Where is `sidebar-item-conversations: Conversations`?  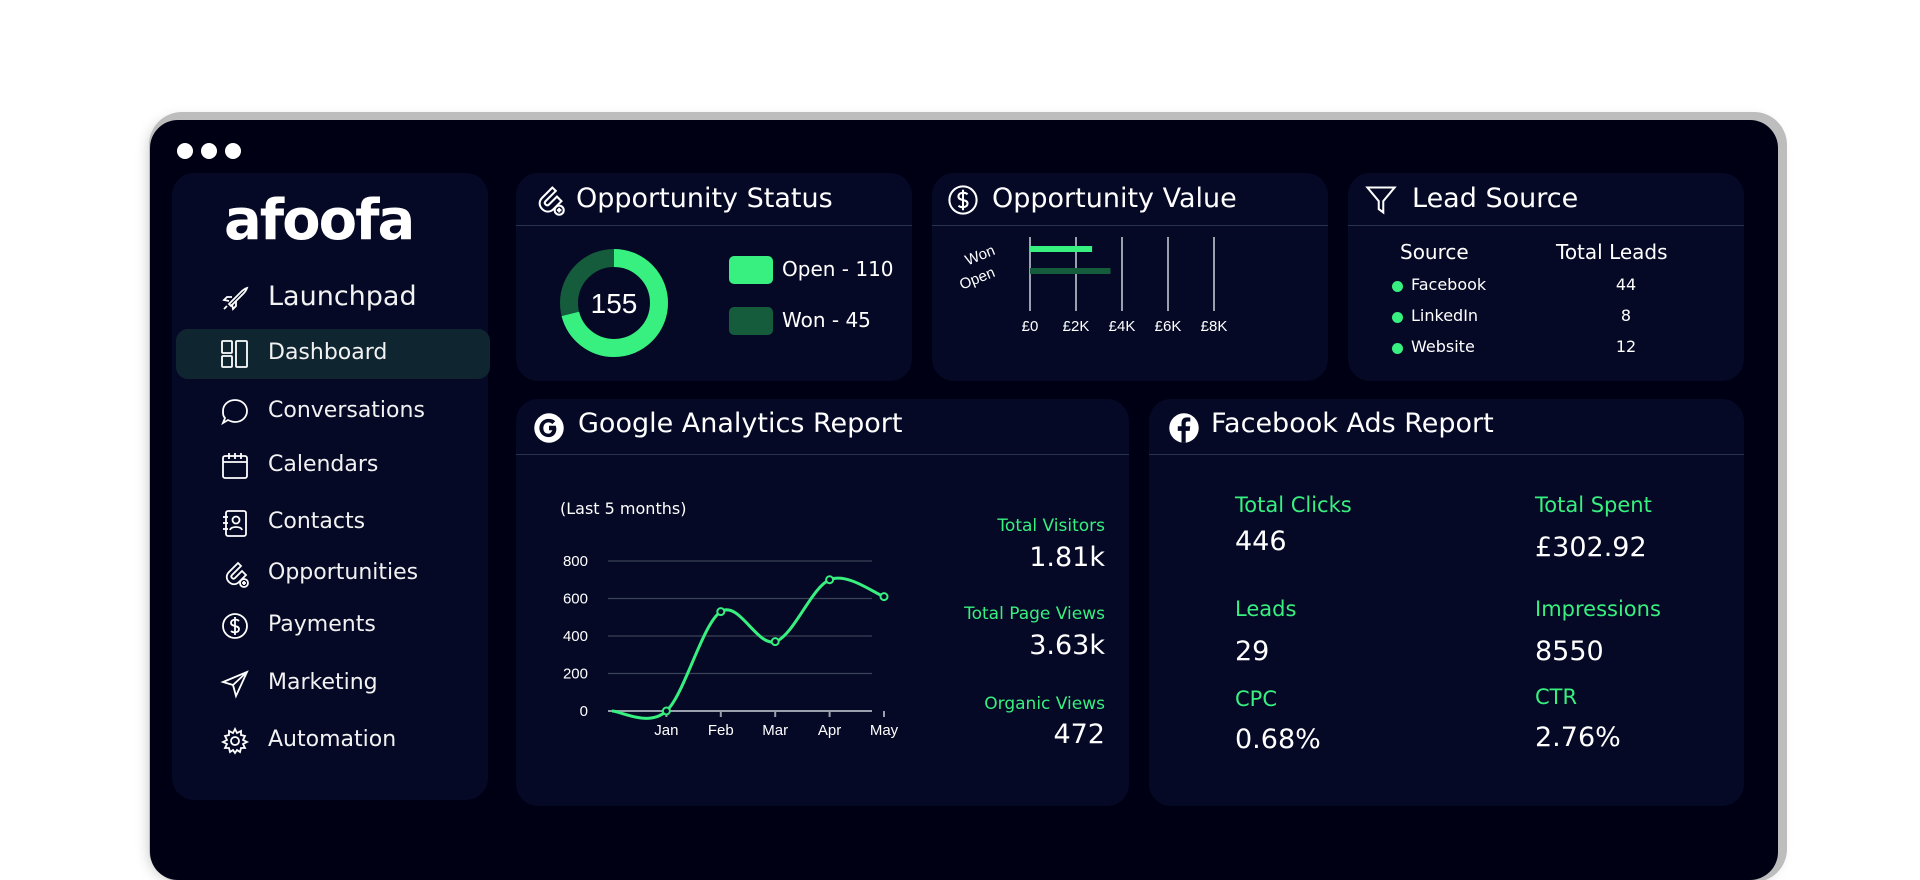
sidebar-item-conversations: Conversations is located at coordinates (333, 412).